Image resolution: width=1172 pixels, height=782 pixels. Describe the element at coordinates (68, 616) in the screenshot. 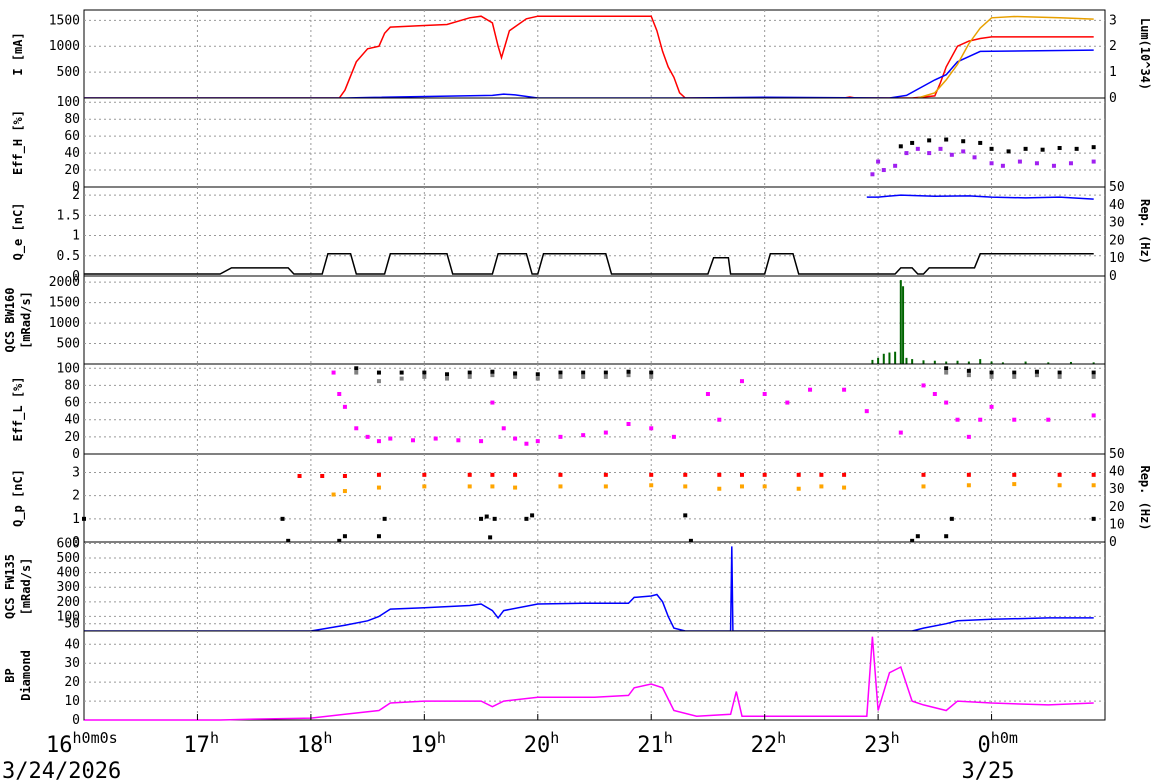

I see `y-tick-label: 100` at that location.